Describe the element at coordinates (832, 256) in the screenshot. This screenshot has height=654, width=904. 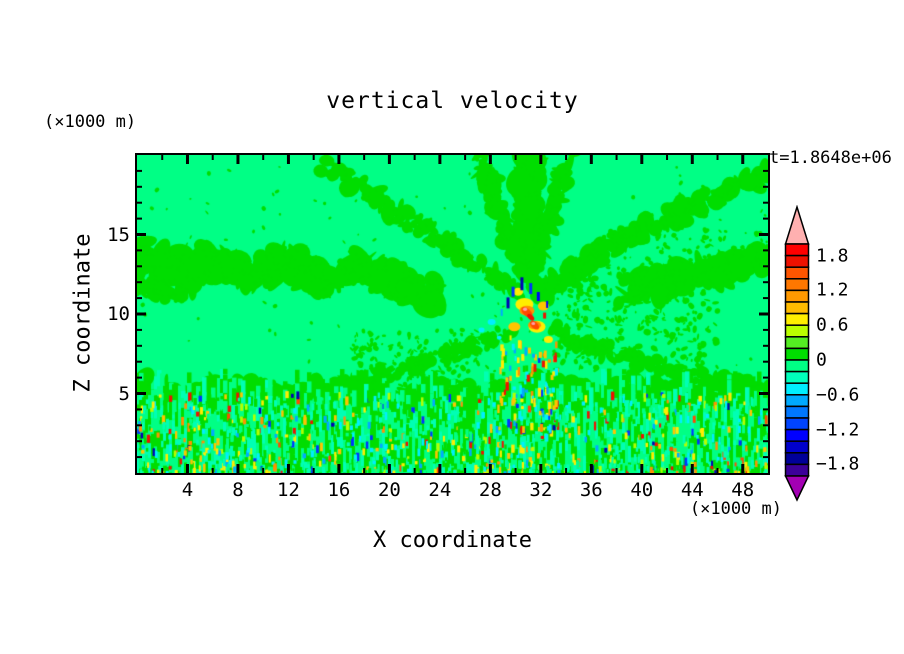
I see `colorbar-tick-label: 1.8` at that location.